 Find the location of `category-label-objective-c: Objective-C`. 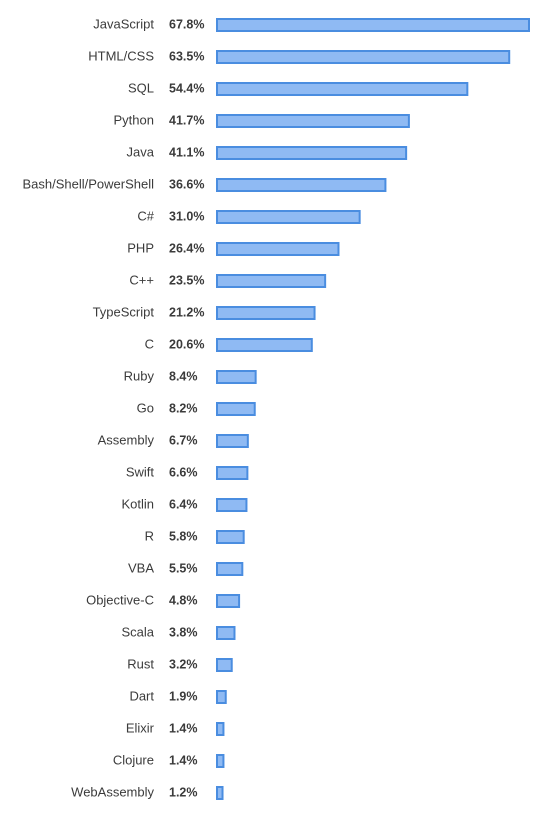

category-label-objective-c: Objective-C is located at coordinates (120, 599).